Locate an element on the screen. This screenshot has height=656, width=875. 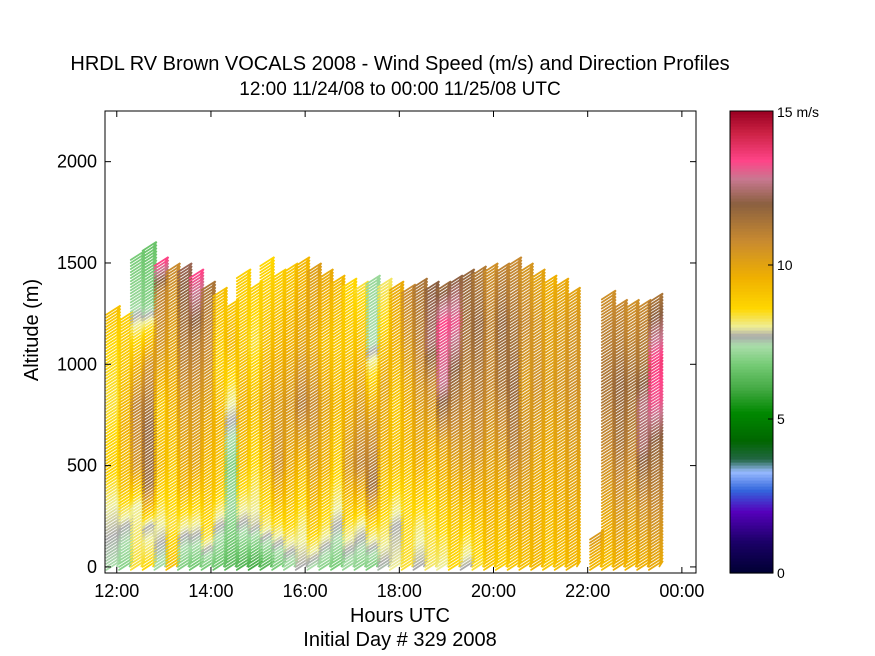
colorbar-tick-label: 10 is located at coordinates (785, 265).